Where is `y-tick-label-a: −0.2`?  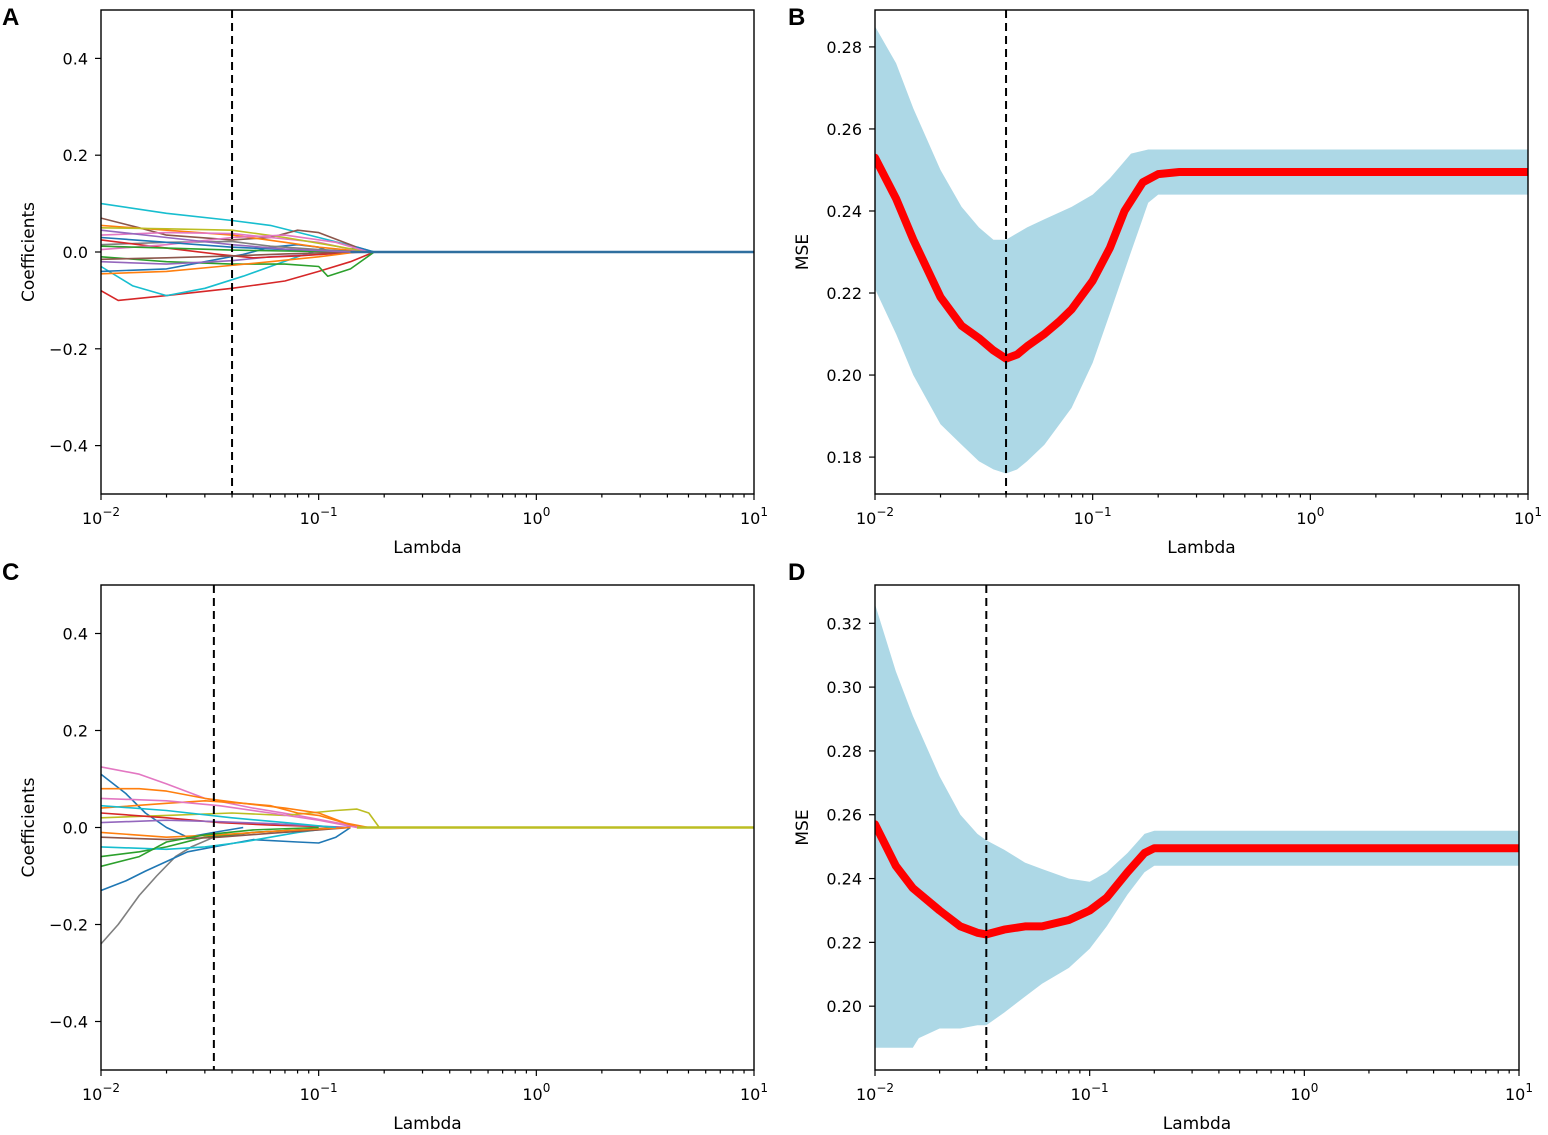
y-tick-label-a: −0.2 is located at coordinates (68, 349).